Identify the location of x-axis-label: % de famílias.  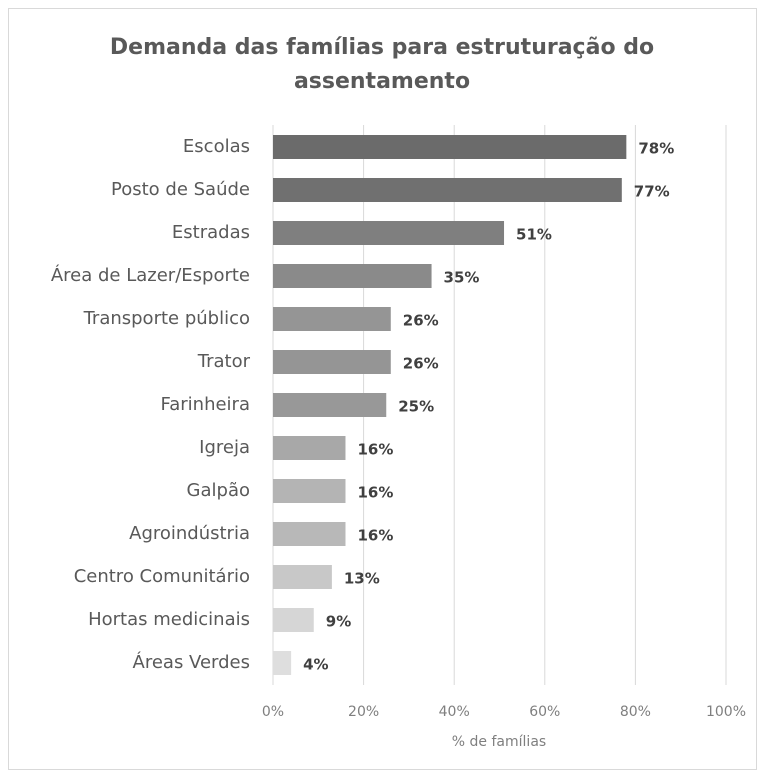
(499, 742).